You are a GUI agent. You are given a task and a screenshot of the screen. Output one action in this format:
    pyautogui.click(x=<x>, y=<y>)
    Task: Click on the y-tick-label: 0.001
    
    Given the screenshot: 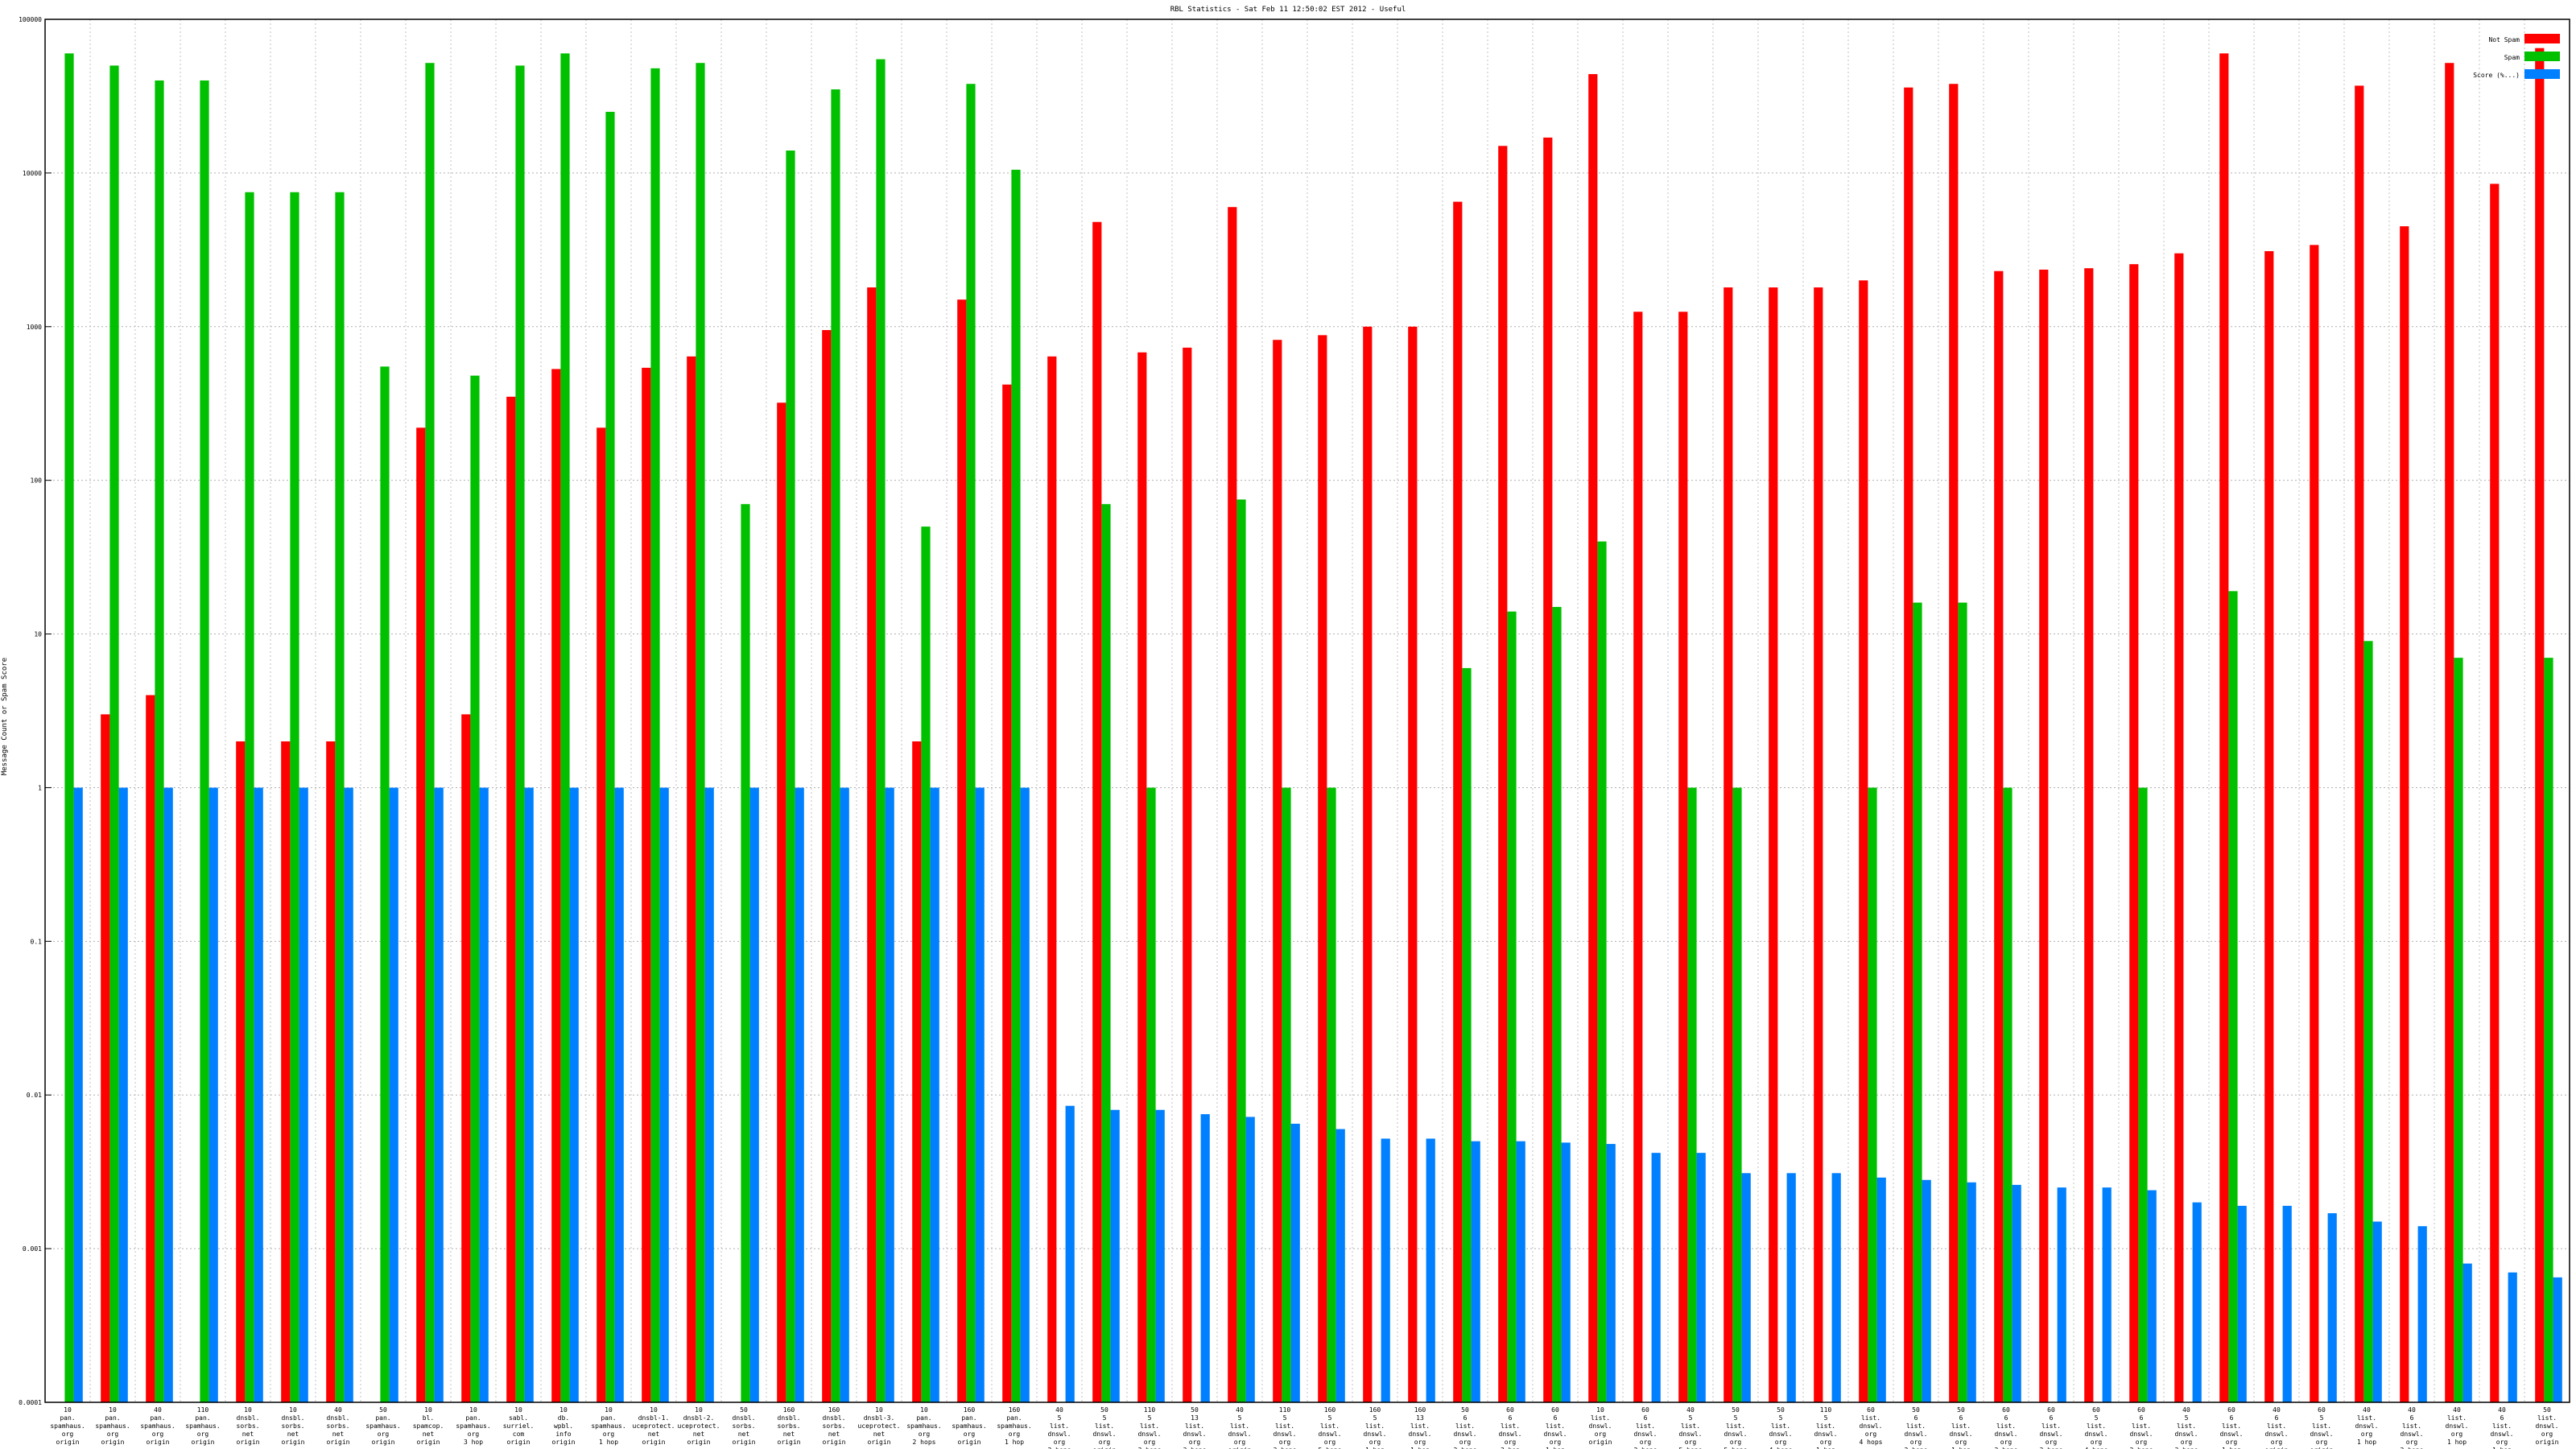 What is the action you would take?
    pyautogui.click(x=32, y=1249)
    